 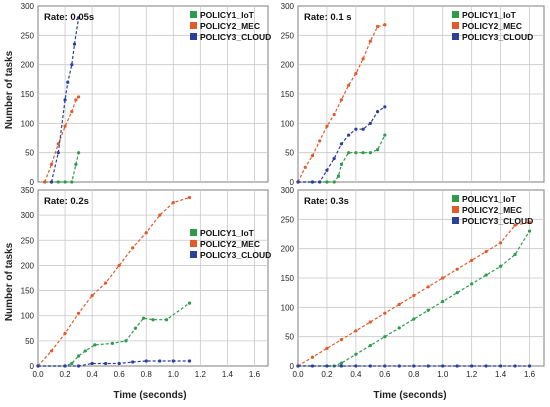 I want to click on y-tick-label: 50, so click(x=289, y=337).